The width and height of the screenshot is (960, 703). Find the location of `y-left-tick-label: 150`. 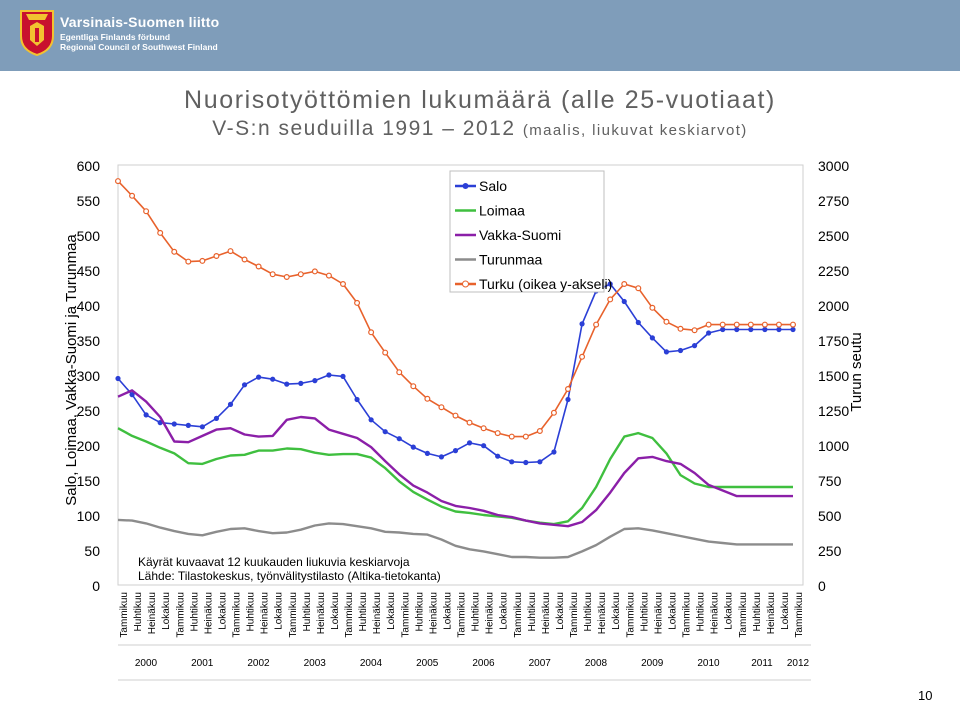

y-left-tick-label: 150 is located at coordinates (89, 481).